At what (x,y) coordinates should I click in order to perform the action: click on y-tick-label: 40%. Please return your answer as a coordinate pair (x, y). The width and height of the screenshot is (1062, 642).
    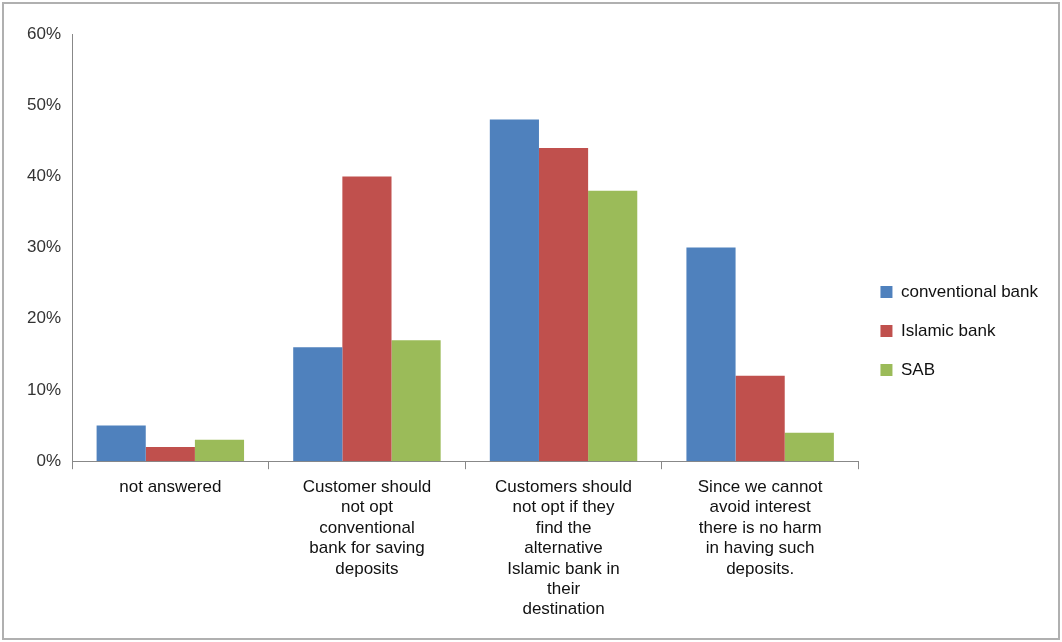
    Looking at the image, I should click on (44, 176).